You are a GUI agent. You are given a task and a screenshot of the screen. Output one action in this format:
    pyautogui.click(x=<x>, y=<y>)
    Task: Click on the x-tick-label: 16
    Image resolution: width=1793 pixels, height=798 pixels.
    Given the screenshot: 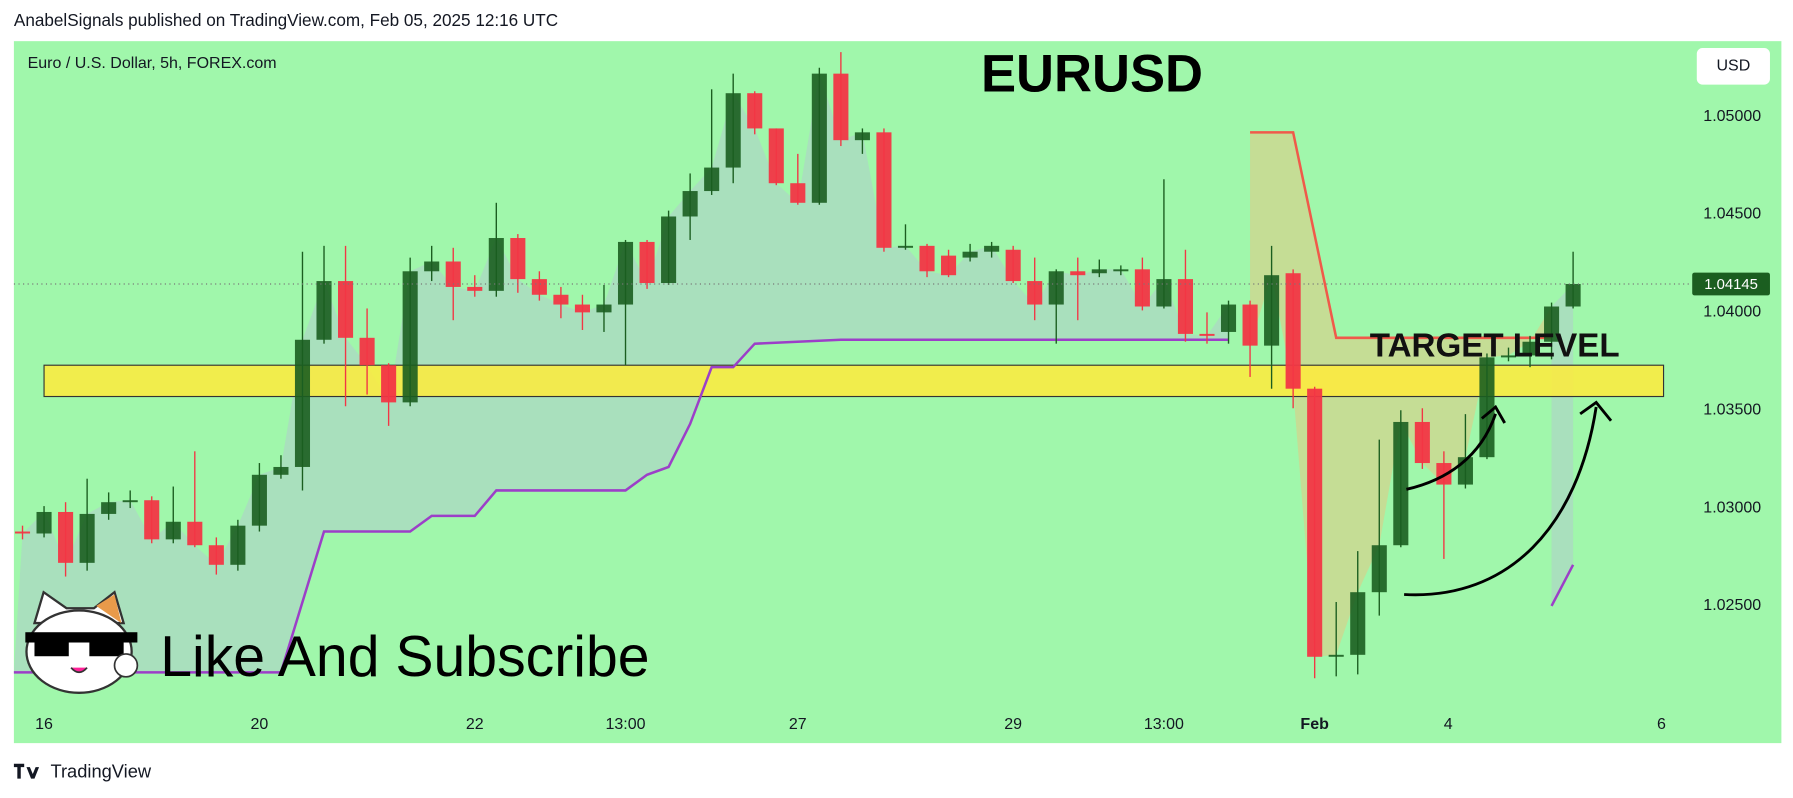 What is the action you would take?
    pyautogui.click(x=44, y=724)
    